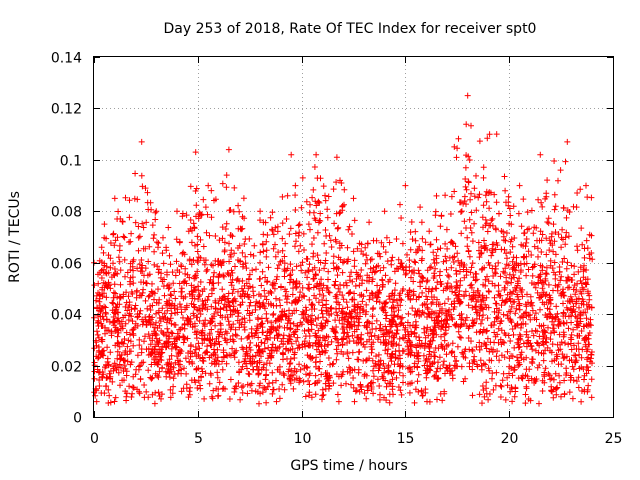 The image size is (640, 480). Describe the element at coordinates (66, 316) in the screenshot. I see `y-tick-label: 0.04` at that location.